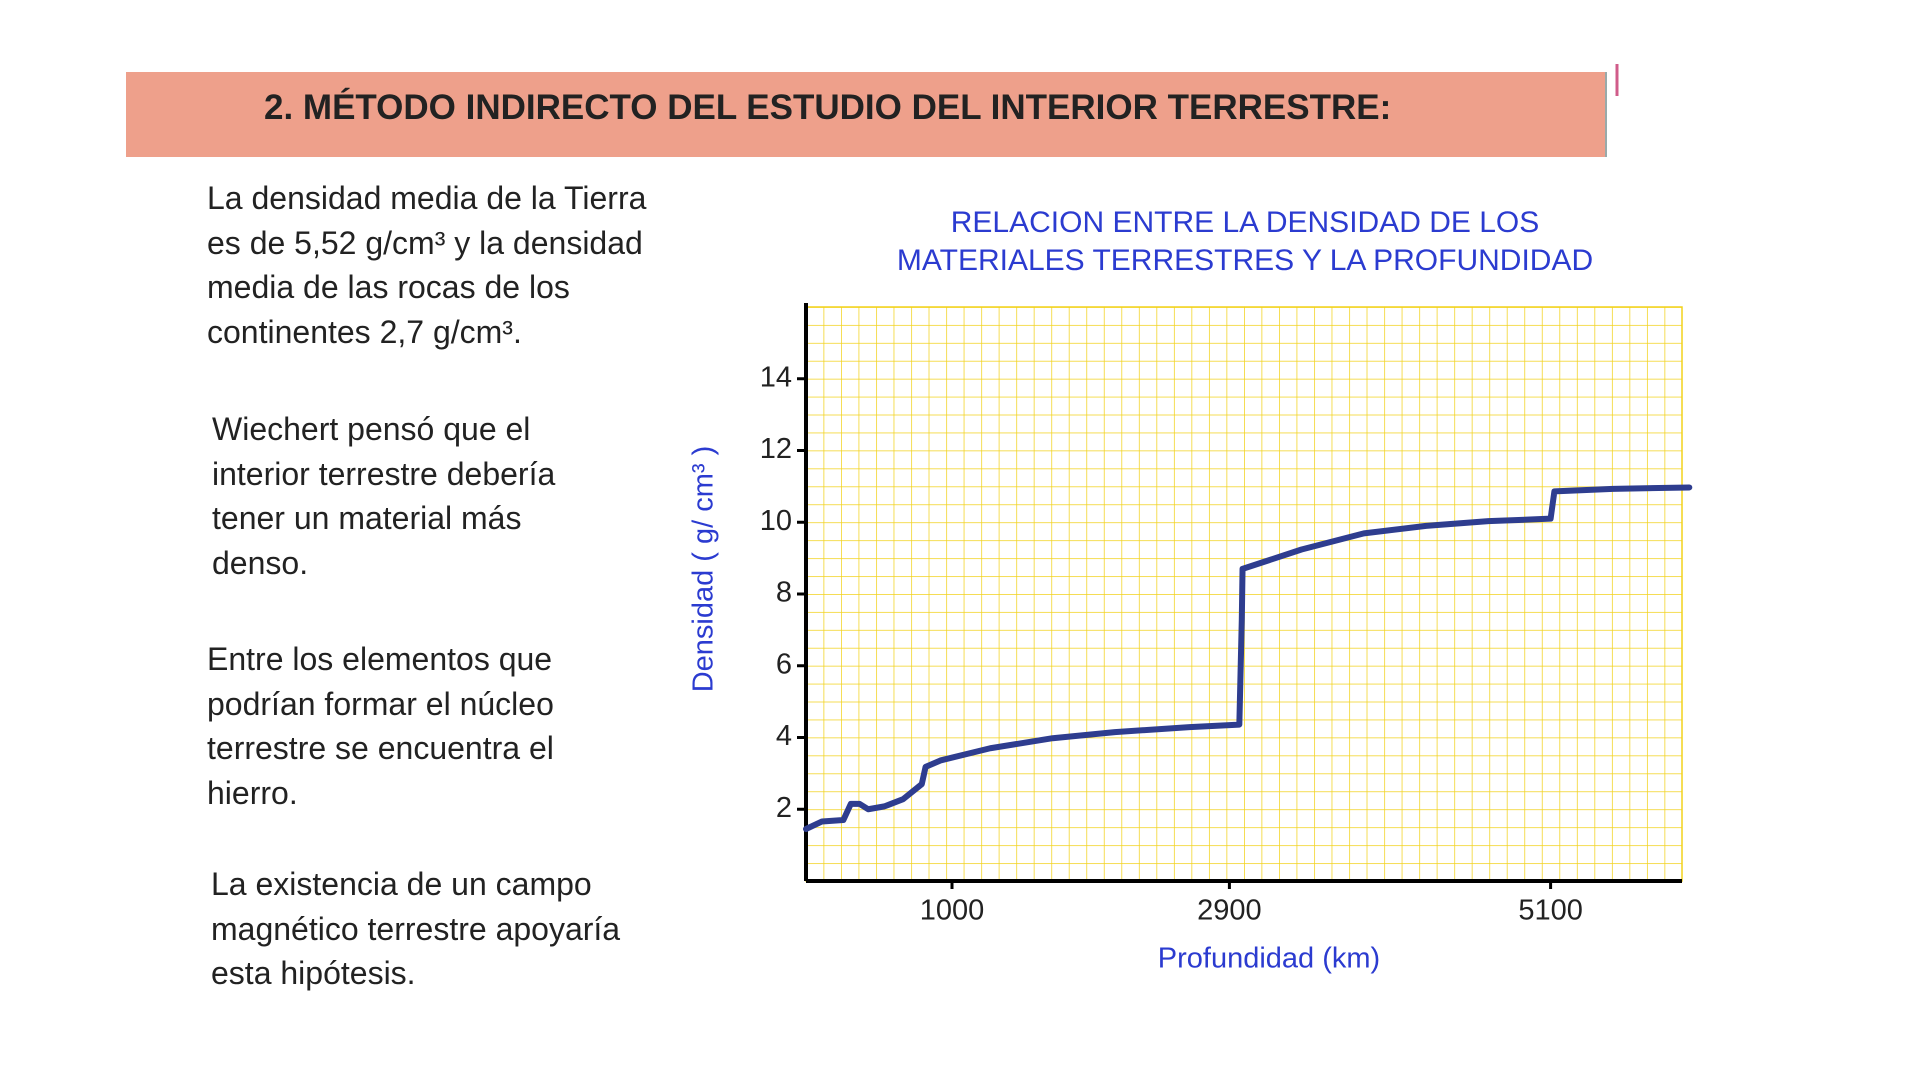 The image size is (1920, 1080). I want to click on text-line: magnético terrestre apoyaría, so click(416, 928).